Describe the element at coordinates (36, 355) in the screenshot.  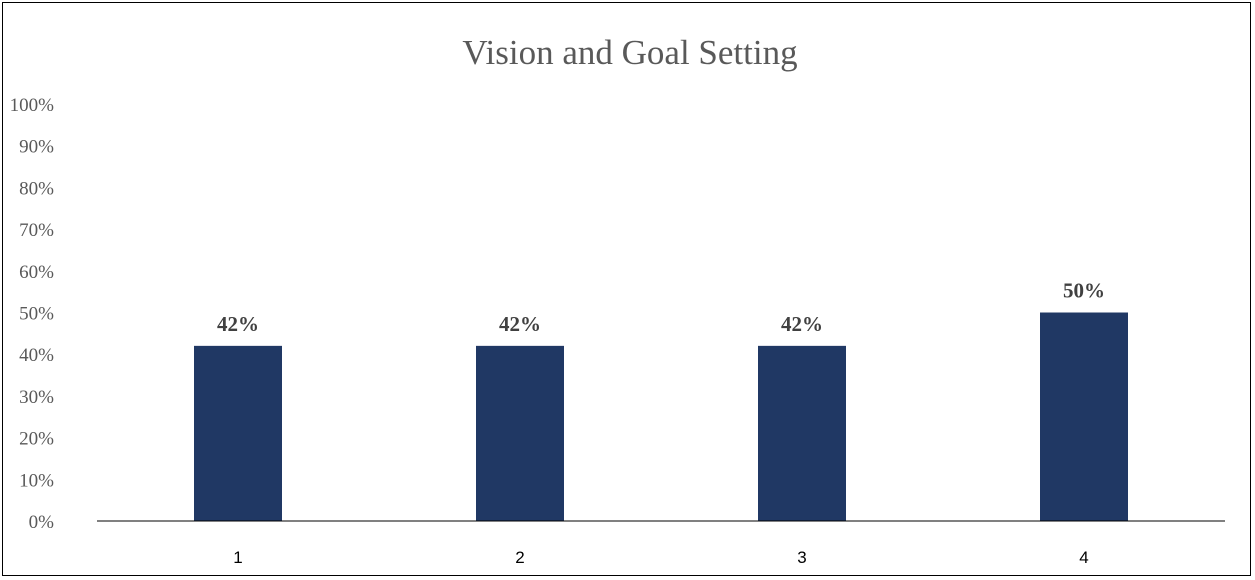
I see `y-tick-label: 40%` at that location.